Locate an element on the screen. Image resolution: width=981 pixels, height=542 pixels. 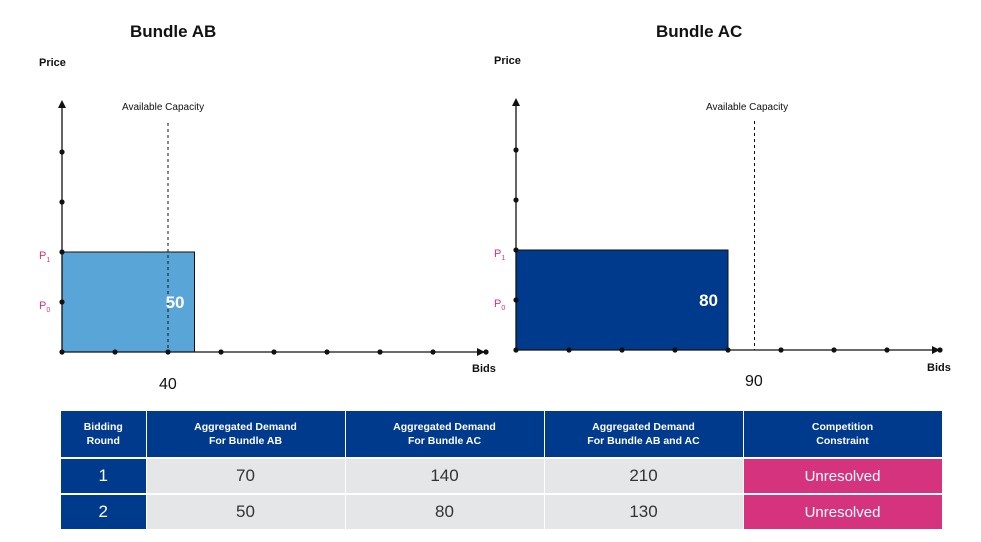
header-demand-ab: Aggregated Demand For Bundle AB is located at coordinates (246, 434).